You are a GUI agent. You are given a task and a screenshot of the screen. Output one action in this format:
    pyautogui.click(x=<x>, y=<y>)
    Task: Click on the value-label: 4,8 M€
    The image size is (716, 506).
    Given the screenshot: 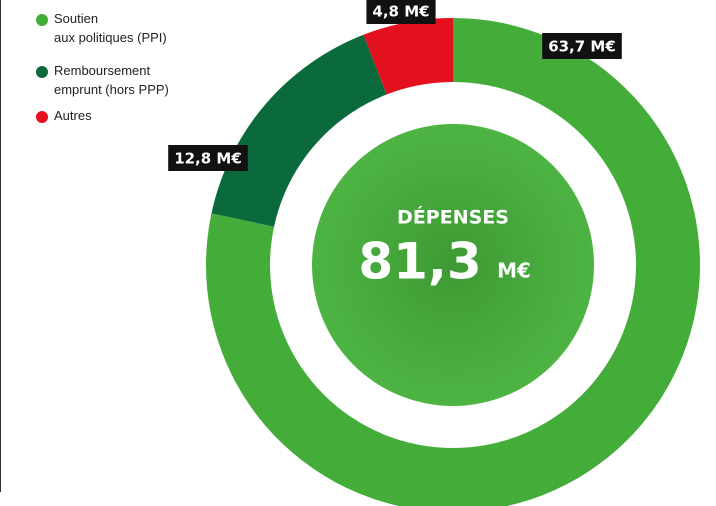 What is the action you would take?
    pyautogui.click(x=400, y=12)
    